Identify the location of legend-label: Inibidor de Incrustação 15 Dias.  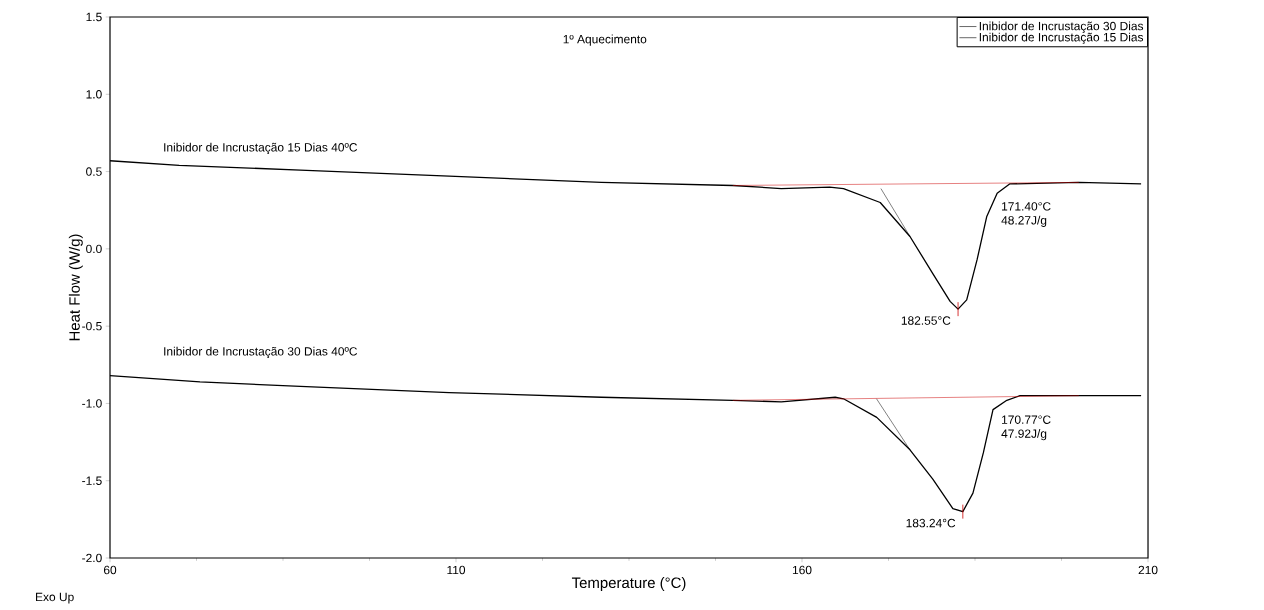
(1061, 38).